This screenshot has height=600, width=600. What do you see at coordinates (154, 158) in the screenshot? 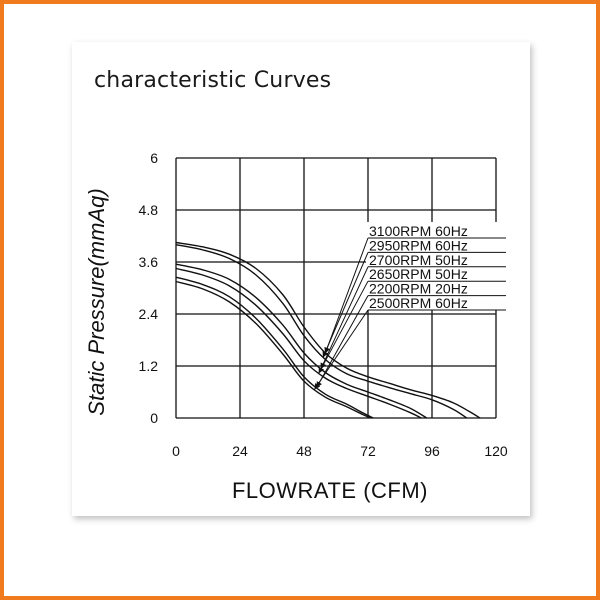
I see `y-tick-label: 6` at bounding box center [154, 158].